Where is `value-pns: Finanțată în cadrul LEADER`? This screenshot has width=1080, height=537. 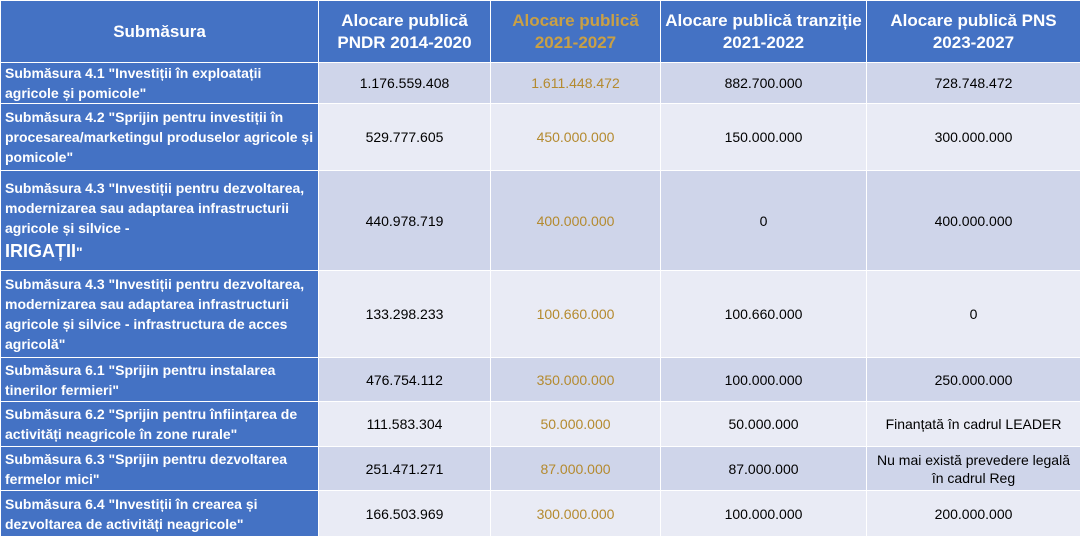 value-pns: Finanțată în cadrul LEADER is located at coordinates (973, 424).